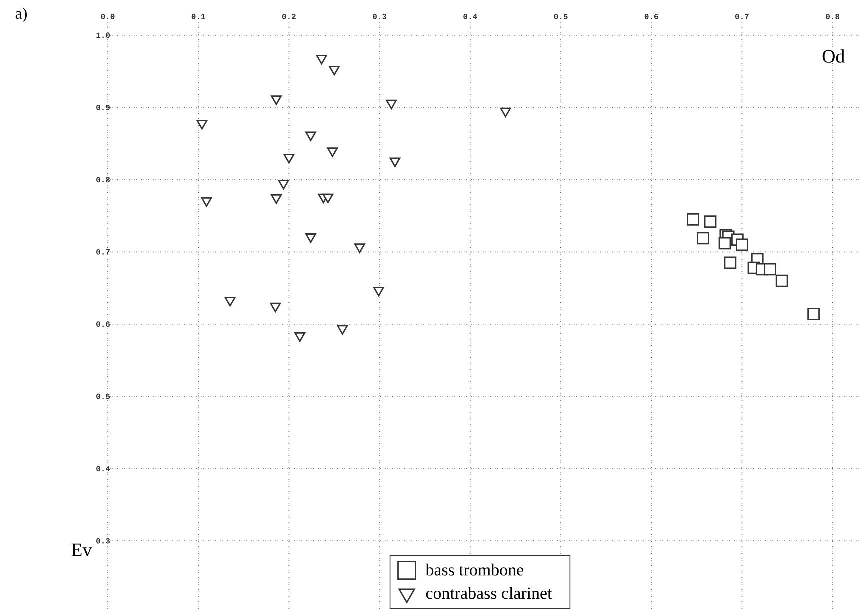 The width and height of the screenshot is (860, 609). I want to click on legend-label: bass trombone, so click(475, 570).